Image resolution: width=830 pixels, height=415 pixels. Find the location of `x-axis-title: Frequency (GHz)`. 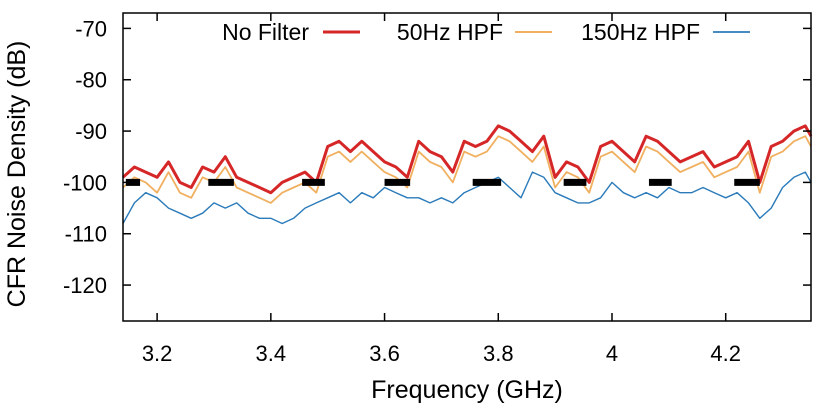

x-axis-title: Frequency (GHz) is located at coordinates (467, 390).